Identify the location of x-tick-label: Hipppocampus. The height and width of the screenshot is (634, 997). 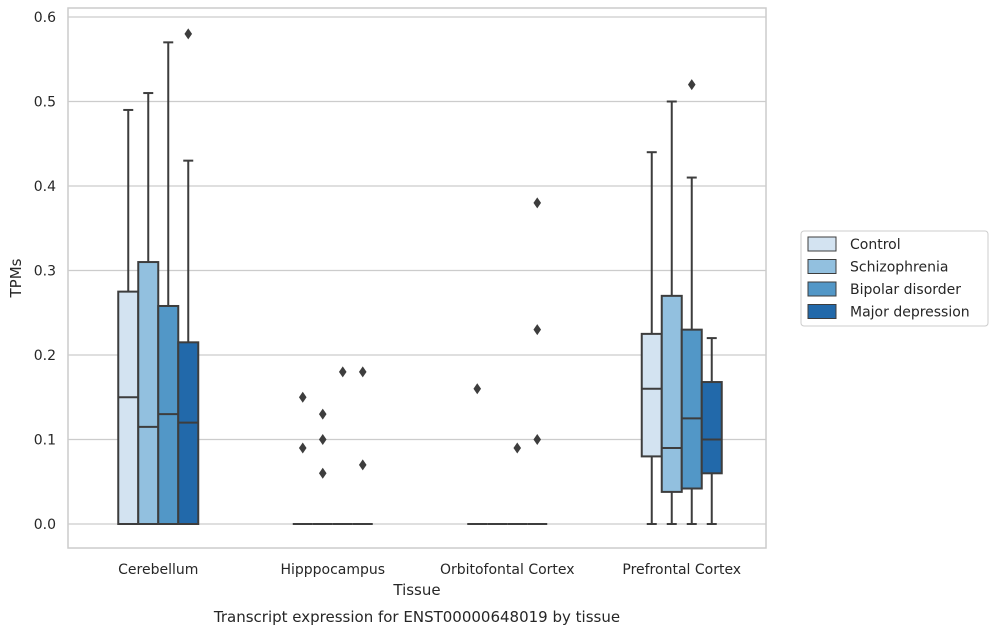
(332, 570).